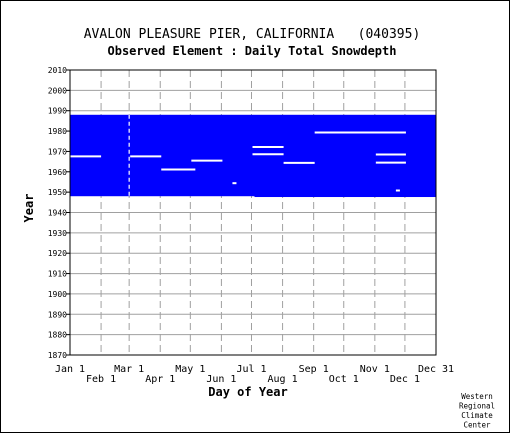  I want to click on x-tick-label-upper: Nov 1, so click(375, 369).